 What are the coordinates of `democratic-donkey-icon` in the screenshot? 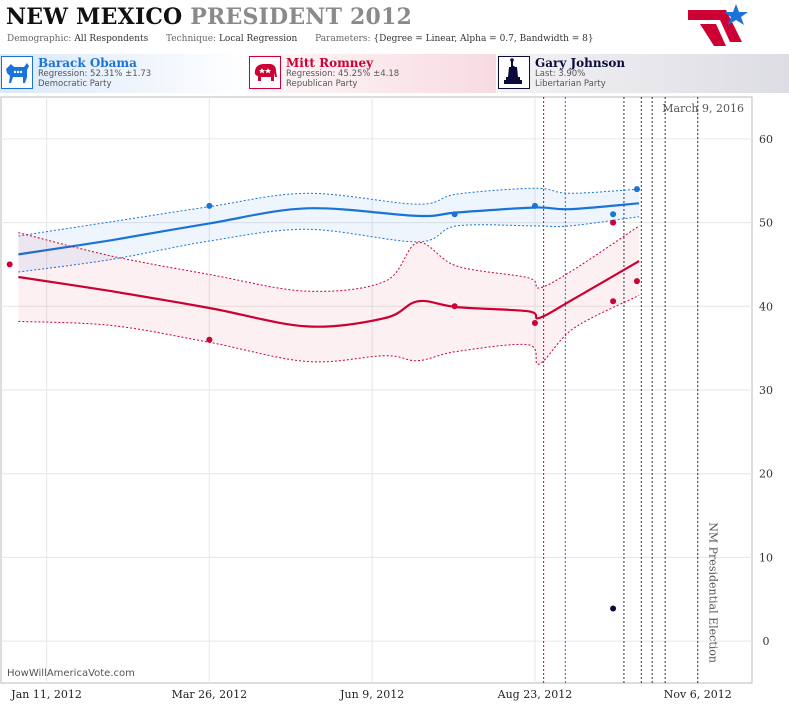 It's located at (17, 72).